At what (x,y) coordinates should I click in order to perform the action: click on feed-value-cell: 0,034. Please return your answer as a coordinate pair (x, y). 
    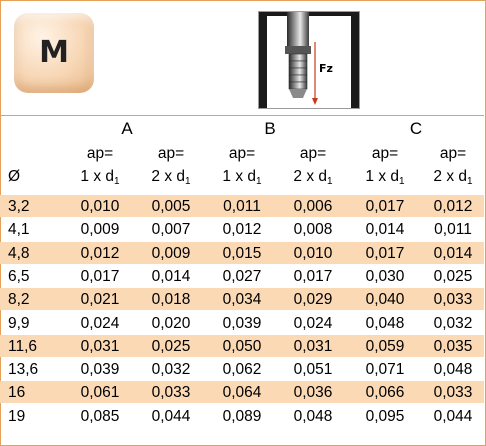
    Looking at the image, I should click on (242, 300).